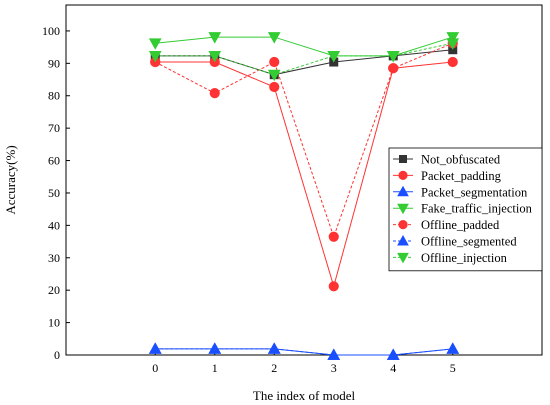 The image size is (550, 405). Describe the element at coordinates (215, 368) in the screenshot. I see `x-tick-label: 1` at that location.